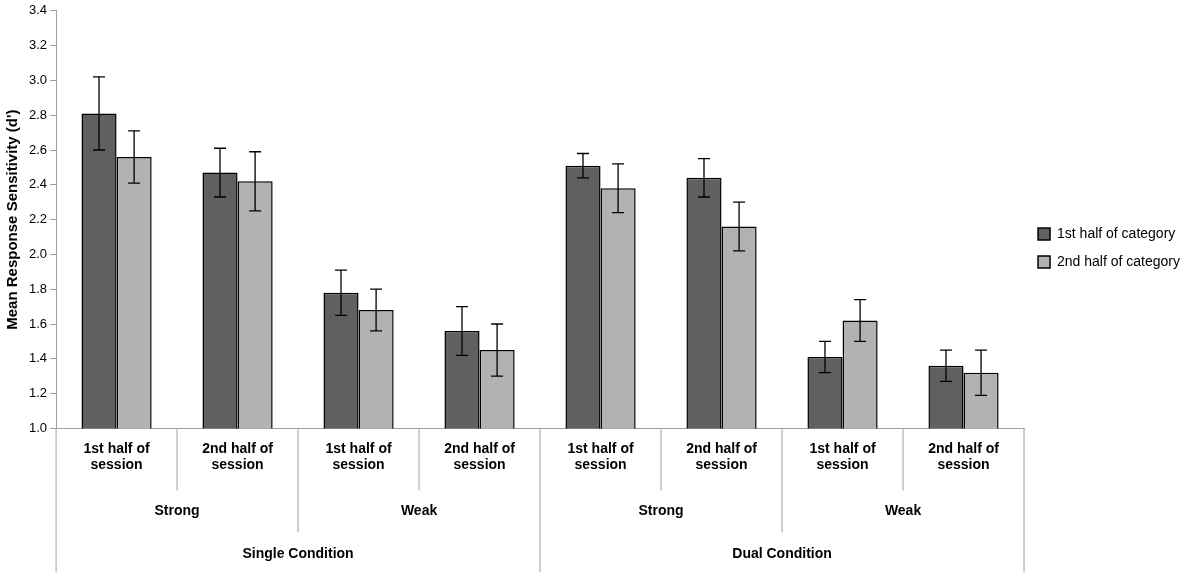  What do you see at coordinates (12, 219) in the screenshot?
I see `y-axis-title: Mean Response Sensitivity (d')` at bounding box center [12, 219].